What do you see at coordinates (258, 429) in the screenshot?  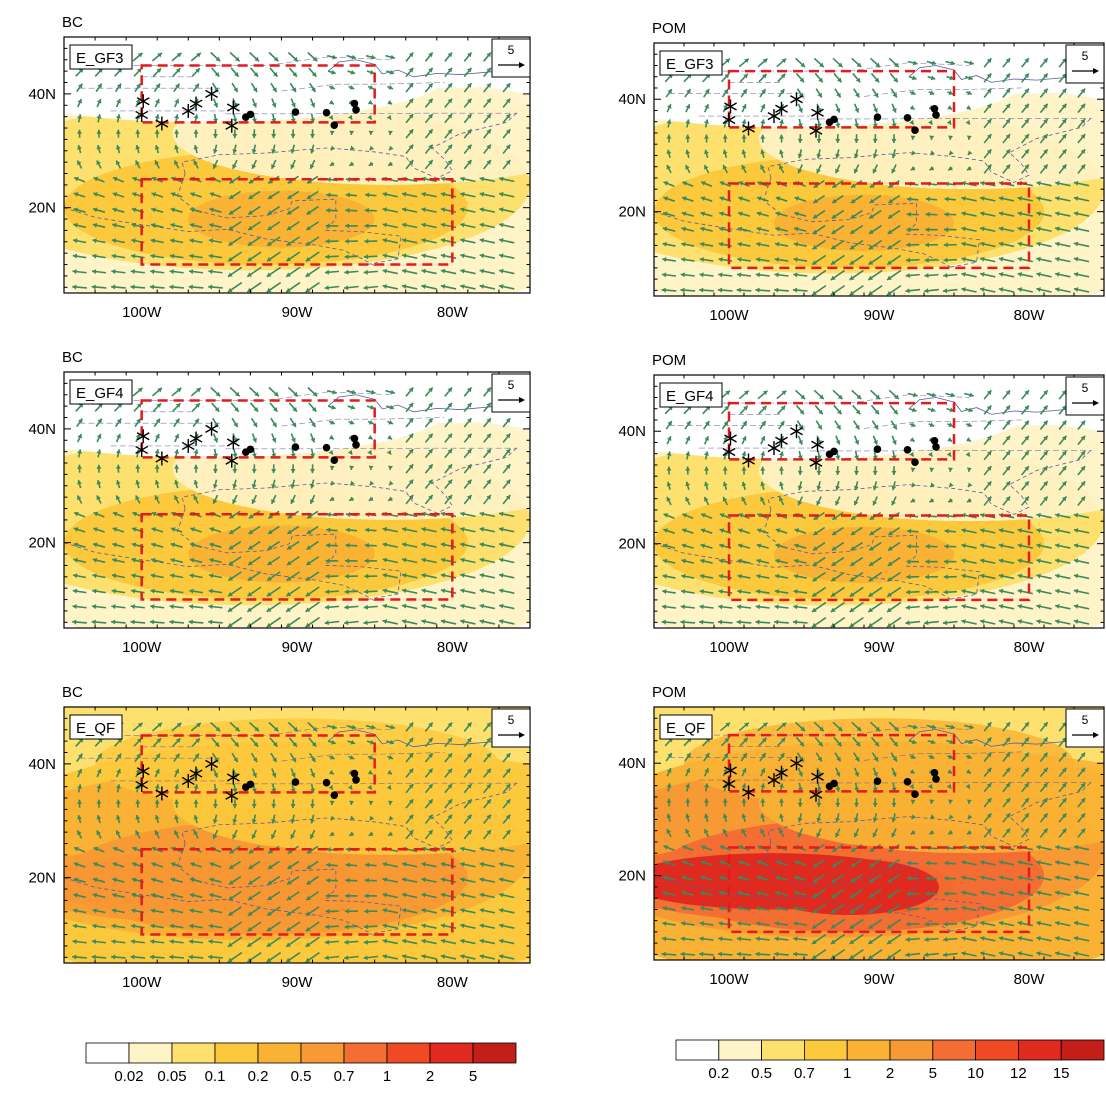 I see `region-box-north` at bounding box center [258, 429].